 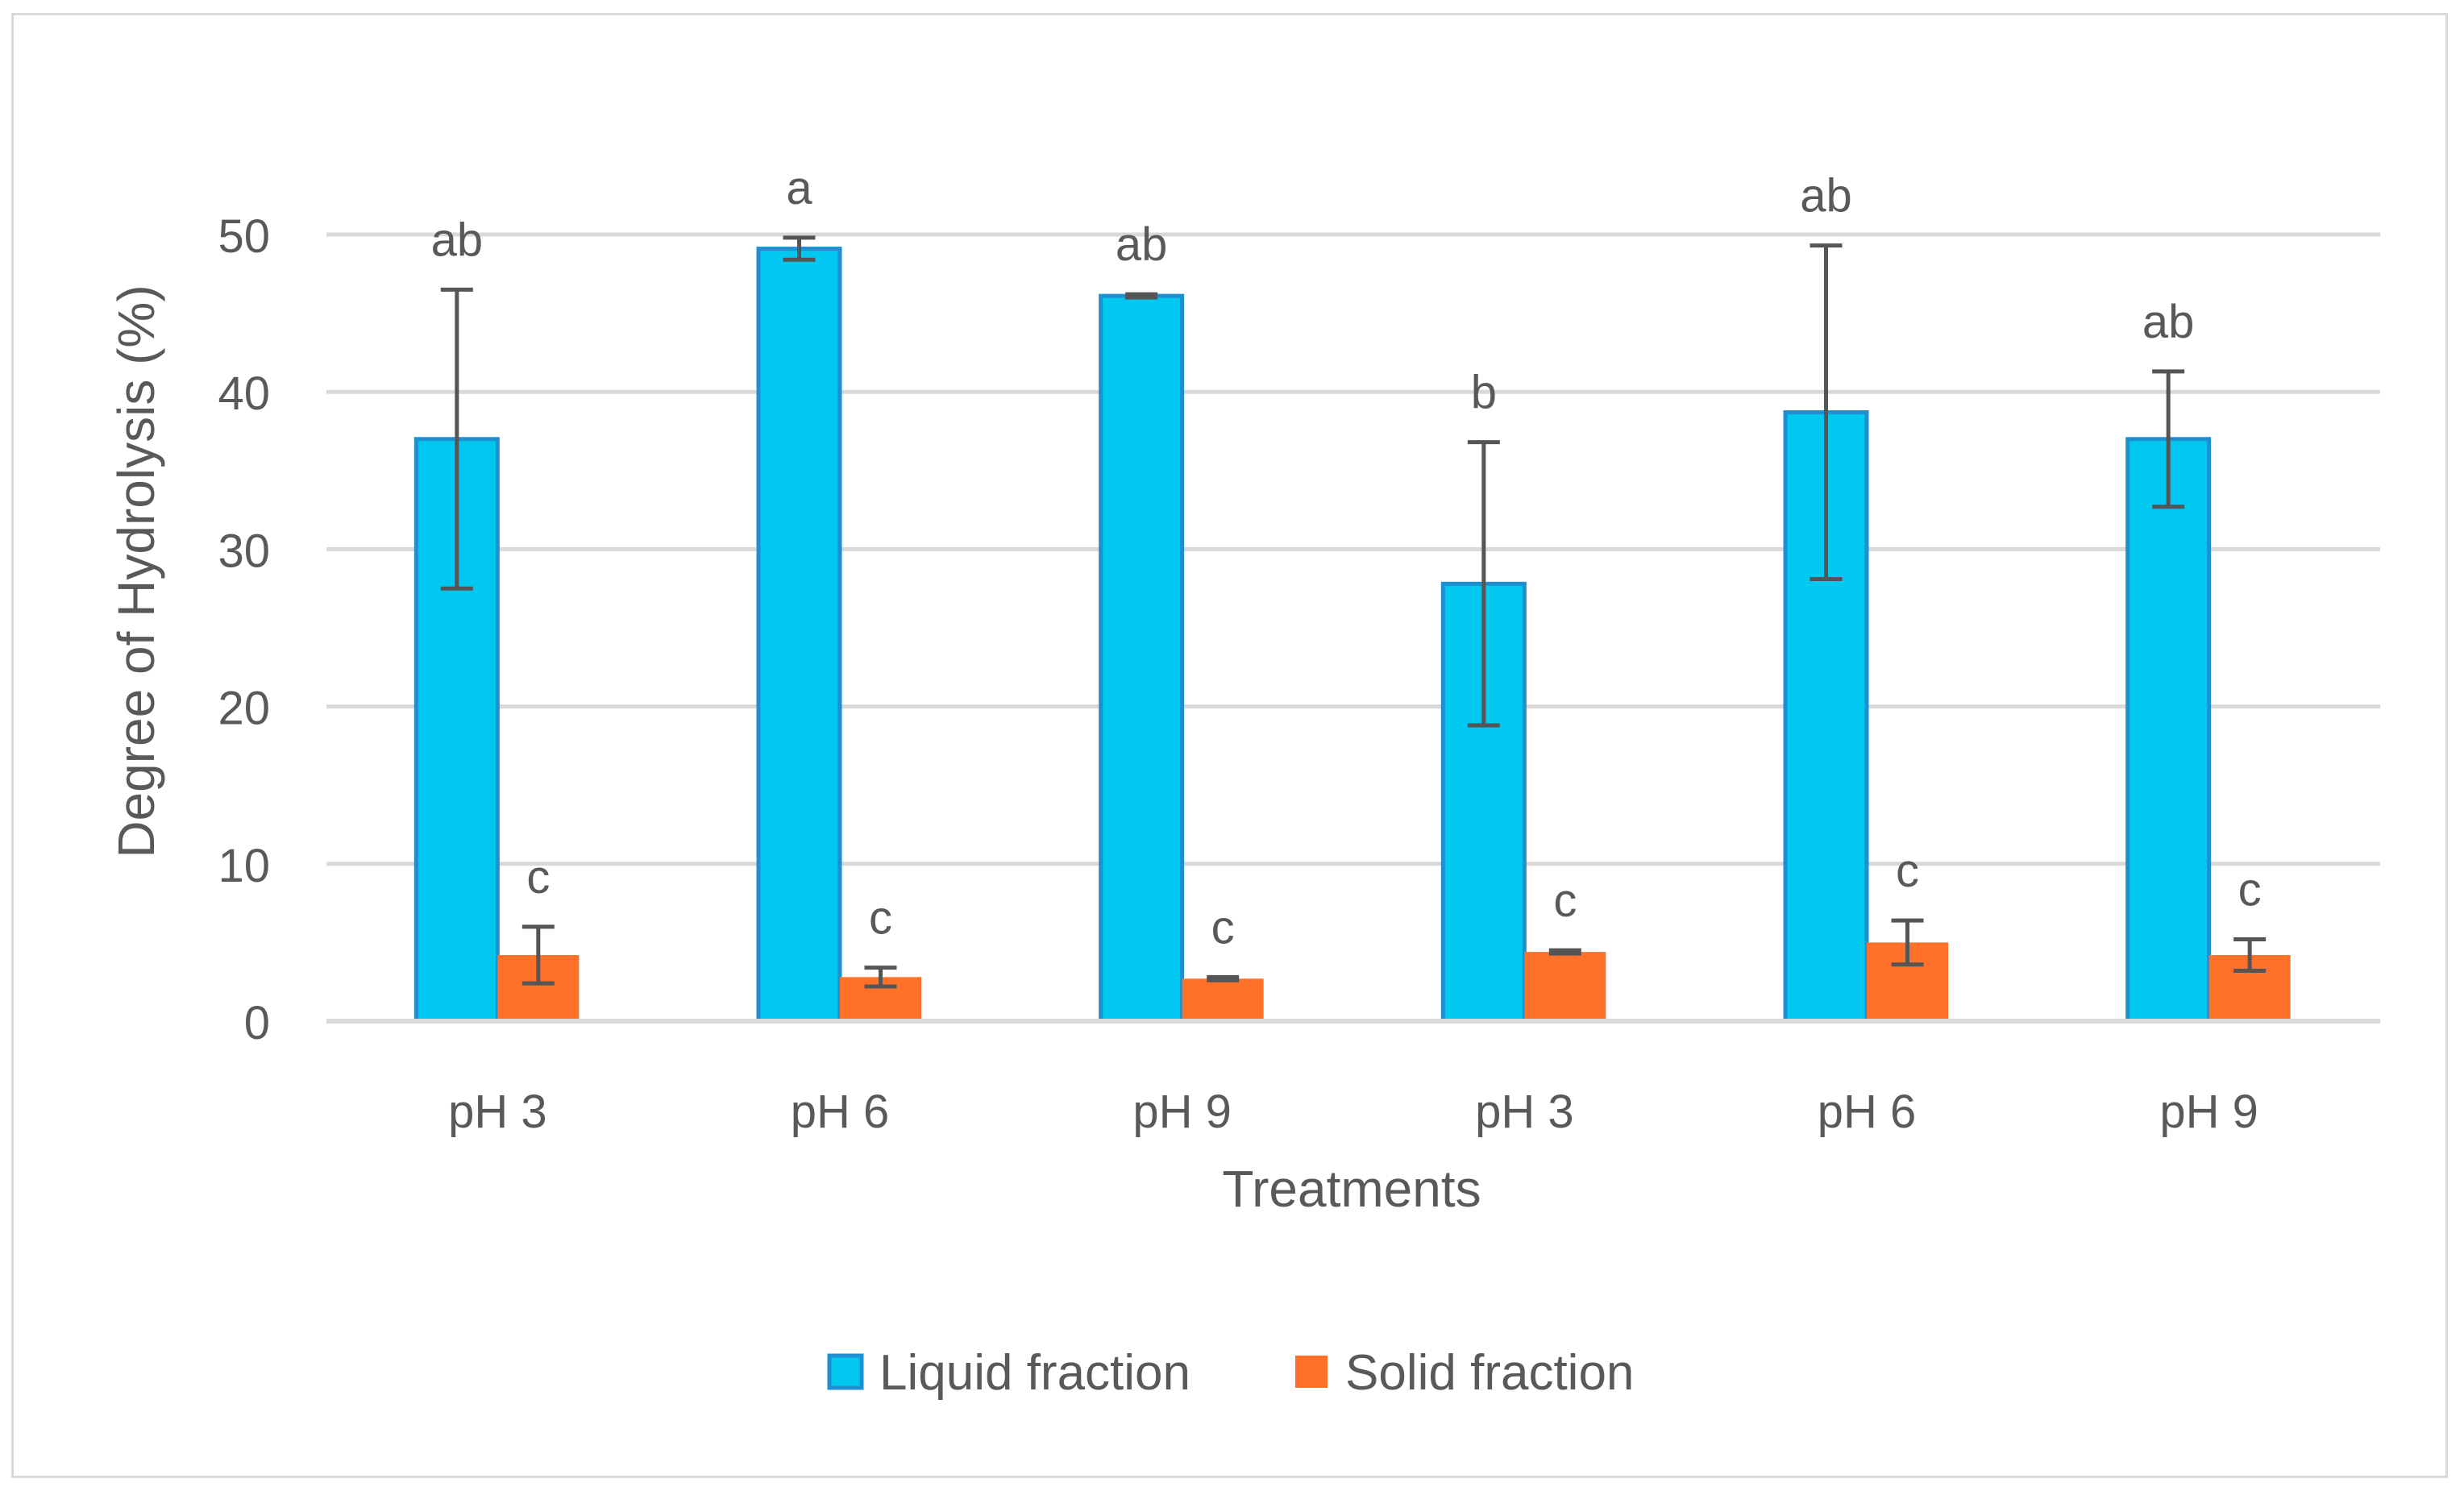 What do you see at coordinates (244, 394) in the screenshot?
I see `y-tick-label: 40` at bounding box center [244, 394].